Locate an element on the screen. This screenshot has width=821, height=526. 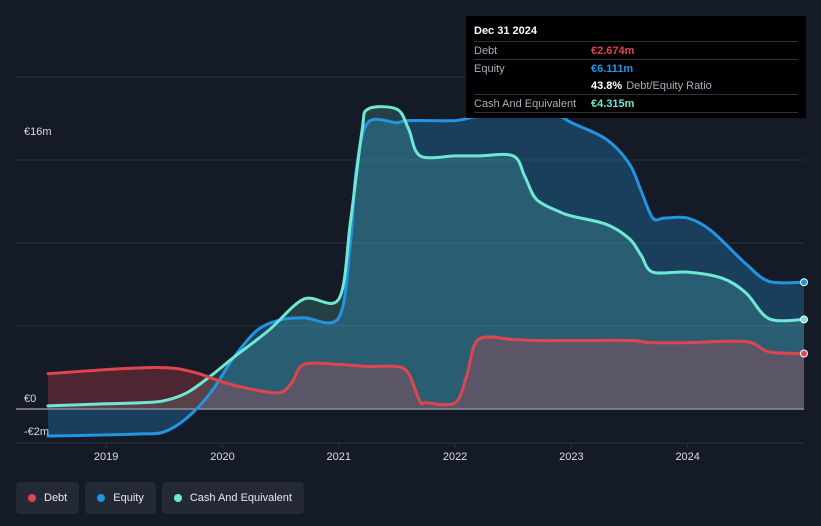
y-axis-labels: €16m €0 -€2m is located at coordinates (38, 282).